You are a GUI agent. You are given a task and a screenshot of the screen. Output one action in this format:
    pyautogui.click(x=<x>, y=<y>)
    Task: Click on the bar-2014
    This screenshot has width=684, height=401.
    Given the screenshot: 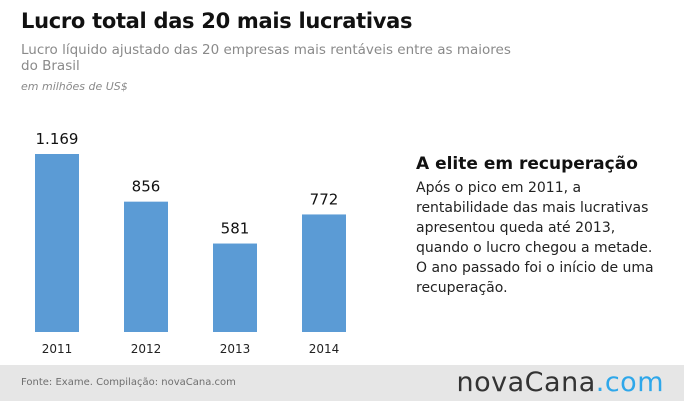 What is the action you would take?
    pyautogui.click(x=324, y=273)
    